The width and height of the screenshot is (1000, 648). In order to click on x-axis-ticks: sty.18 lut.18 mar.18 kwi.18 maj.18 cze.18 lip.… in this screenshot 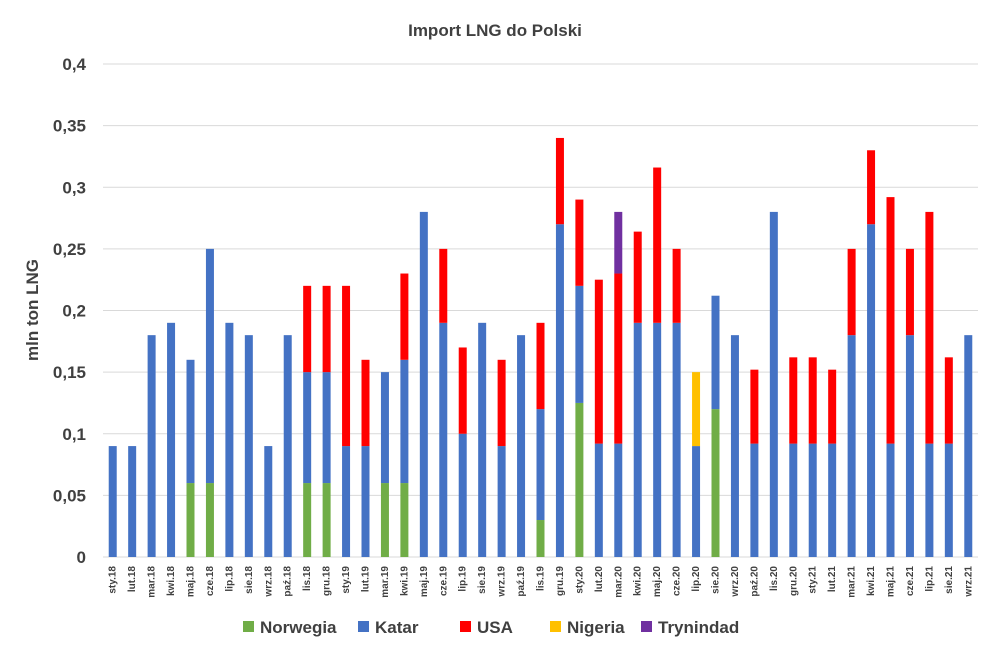, I will do `click(541, 582)`.